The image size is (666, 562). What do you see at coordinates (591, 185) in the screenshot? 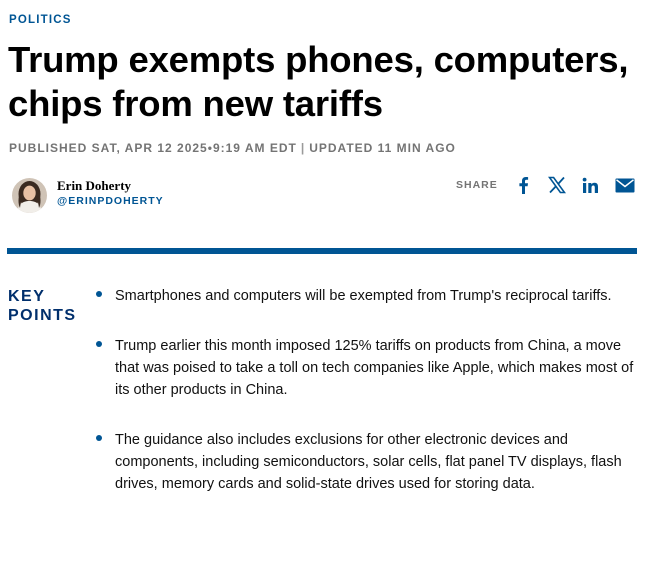
I see `linkedin-icon` at bounding box center [591, 185].